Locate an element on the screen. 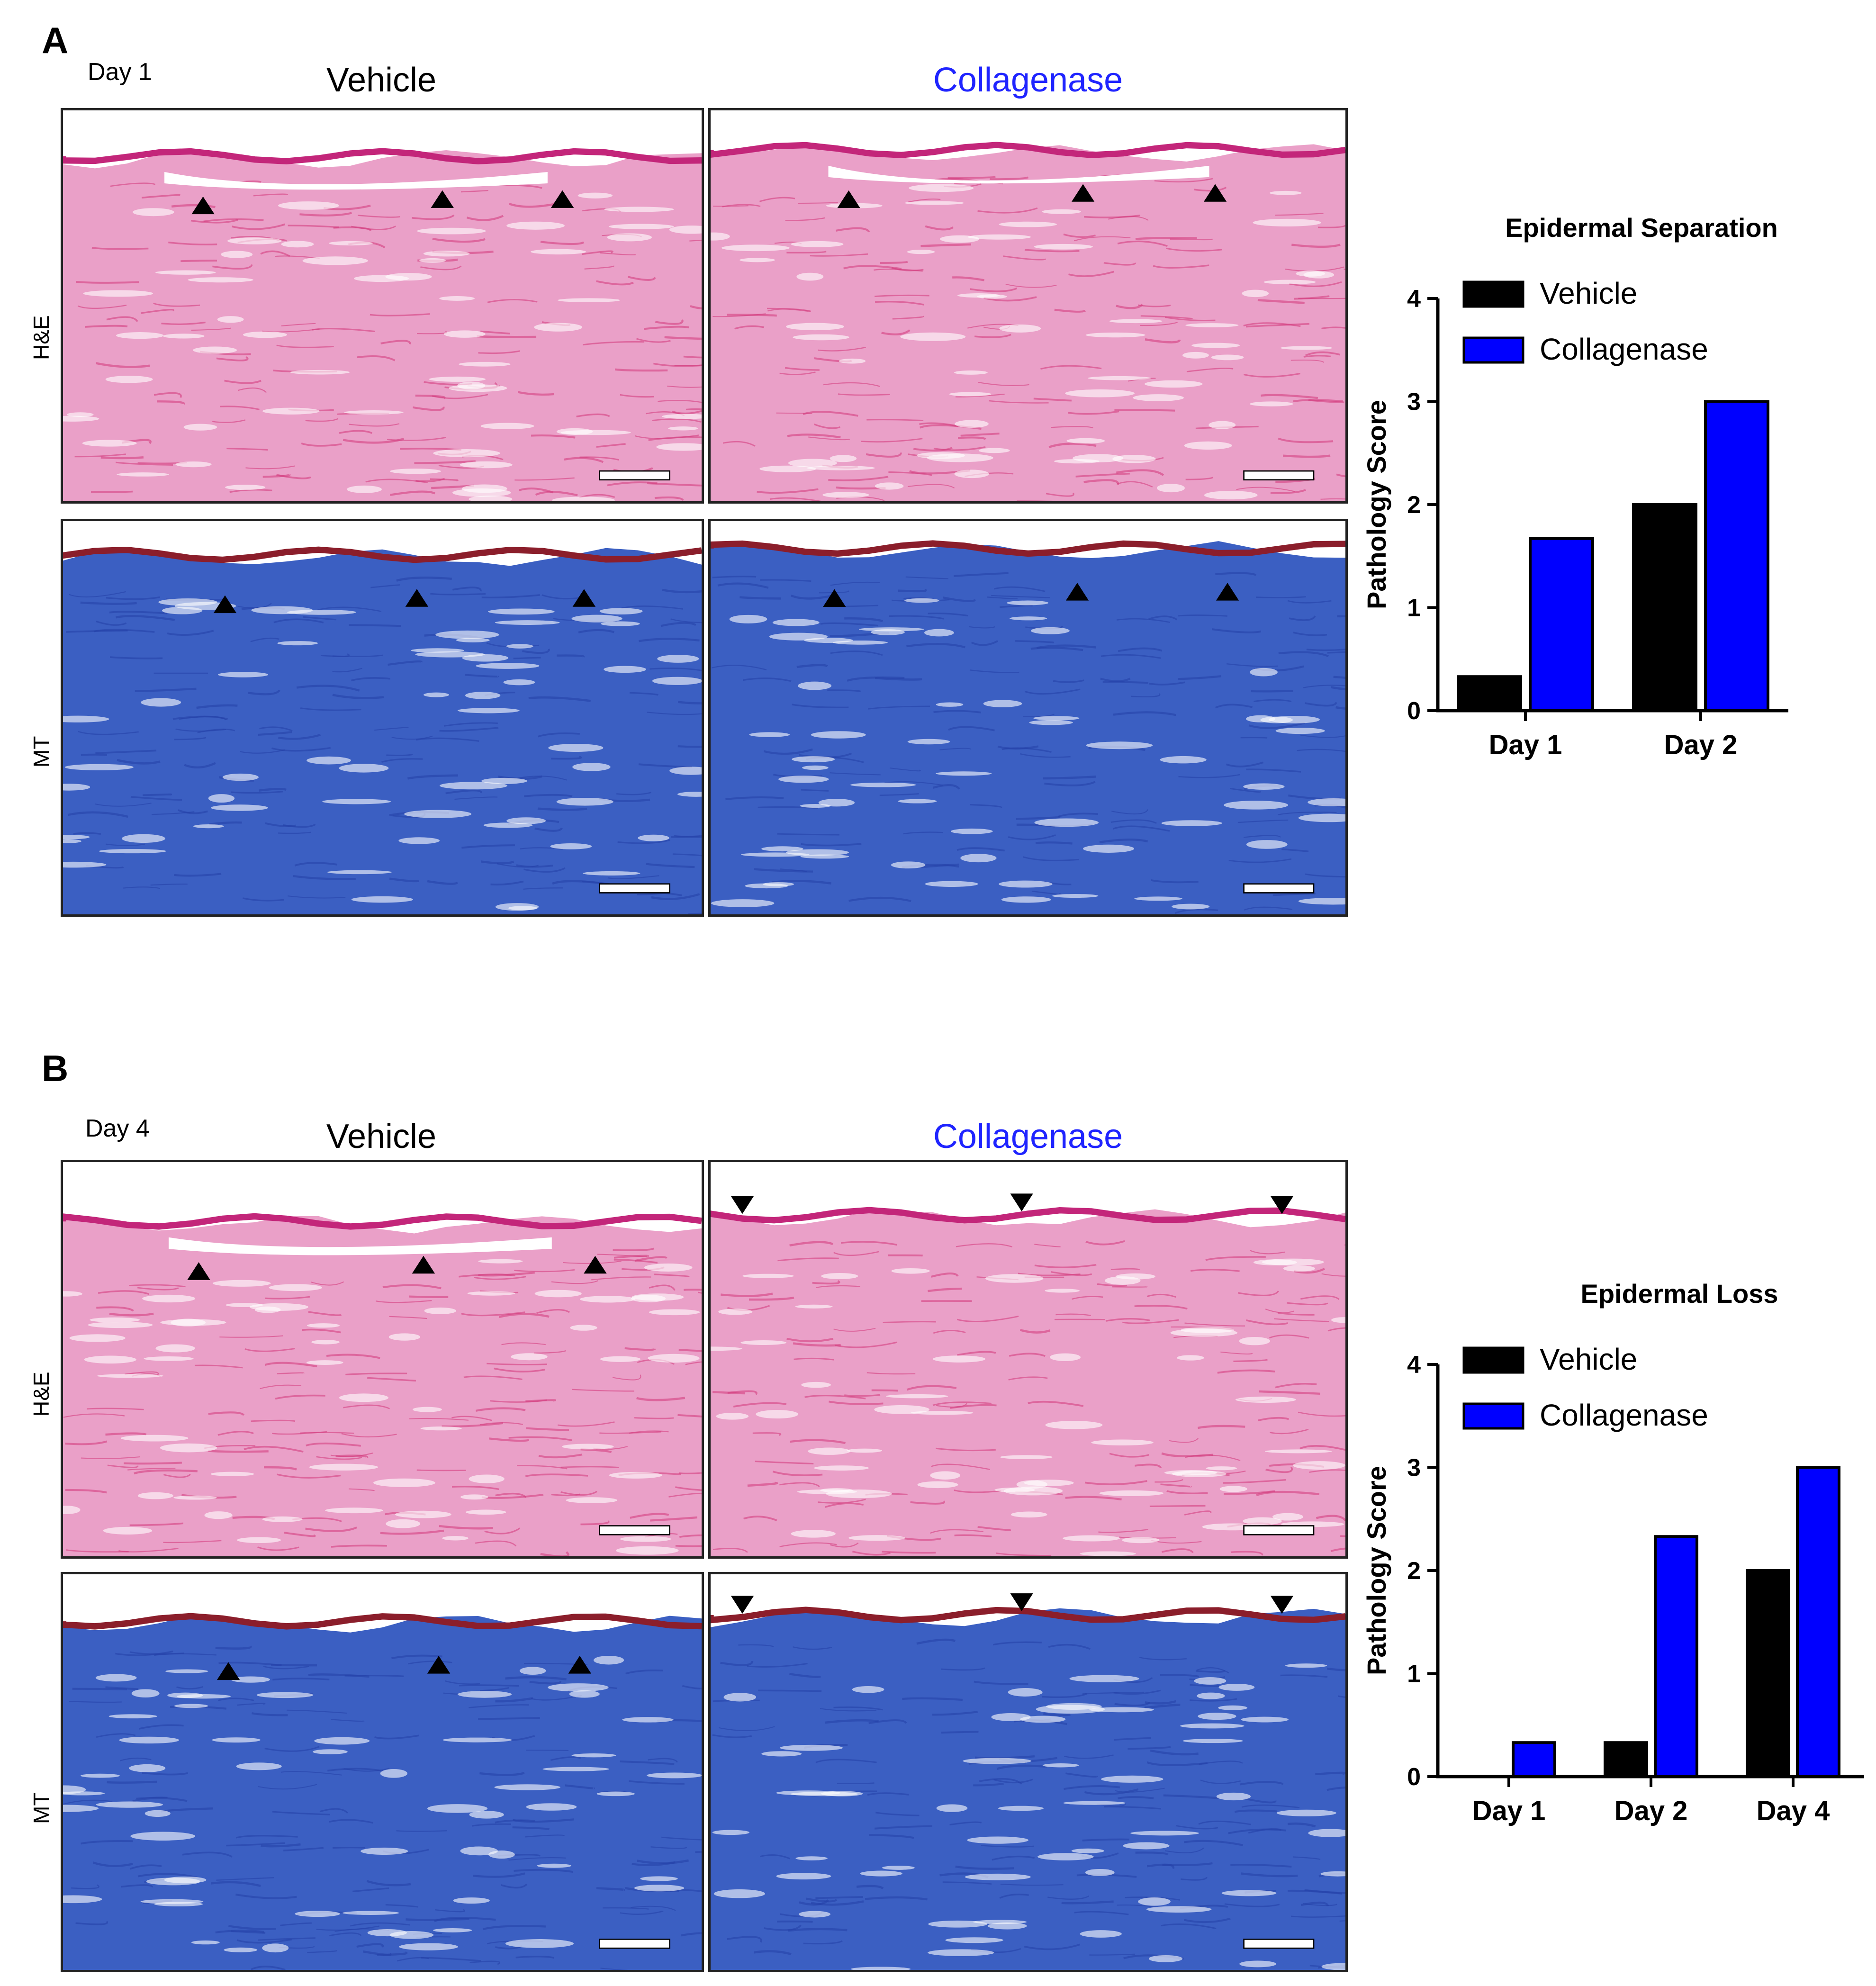  a-mt-vehicle-image is located at coordinates (383, 718).